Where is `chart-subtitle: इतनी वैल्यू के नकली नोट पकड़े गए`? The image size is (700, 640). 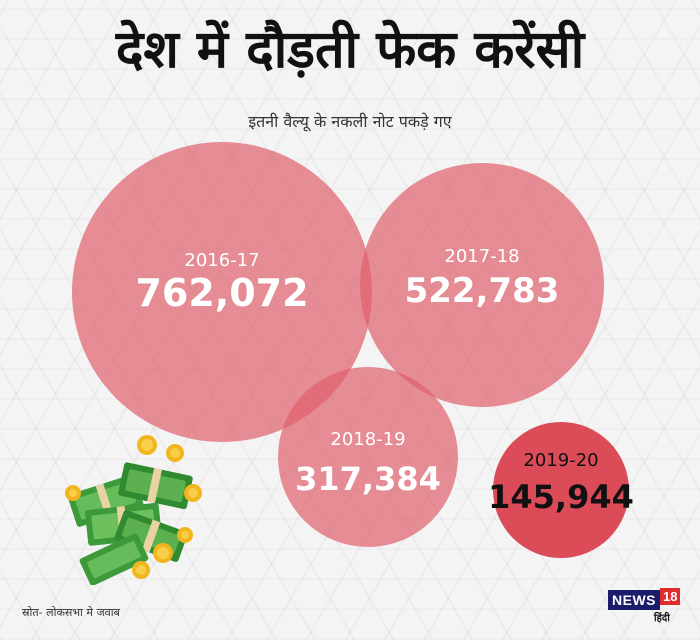
chart-subtitle: इतनी वैल्यू के नकली नोट पकड़े गए is located at coordinates (350, 121).